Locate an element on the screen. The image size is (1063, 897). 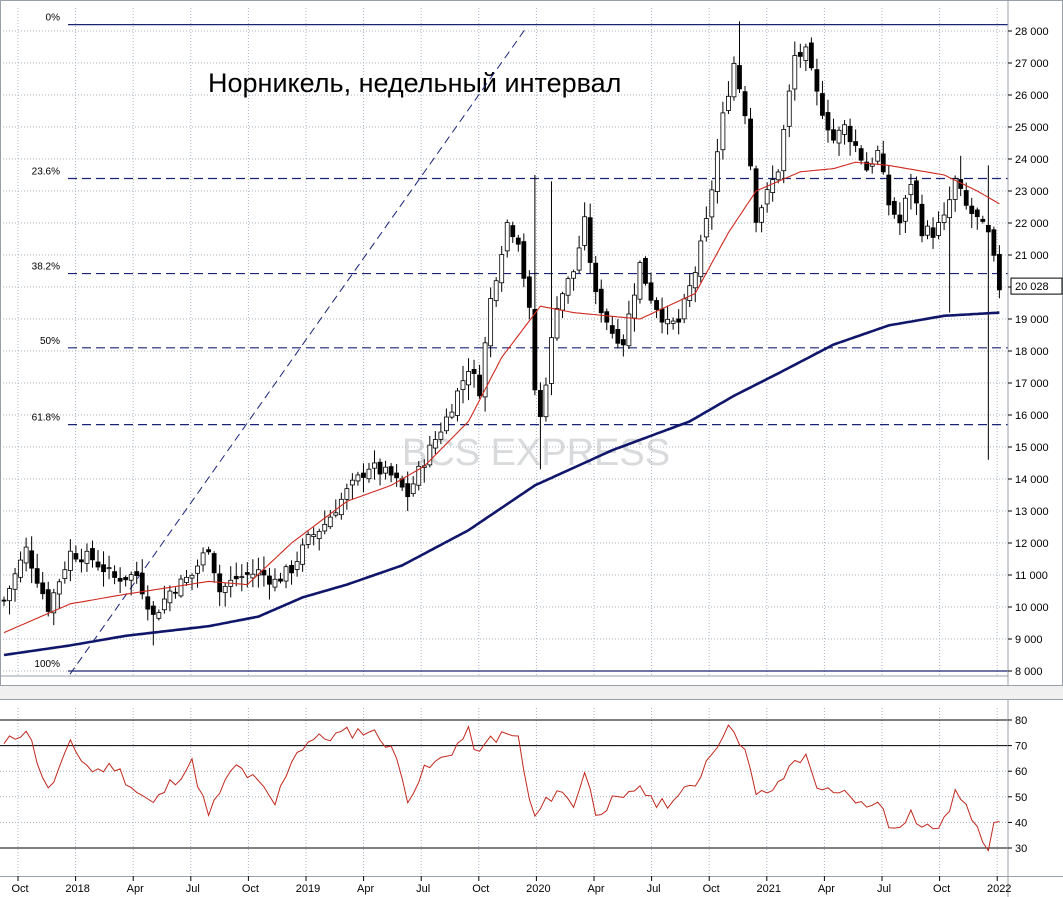
price-axis-label: 19 000 is located at coordinates (1032, 320).